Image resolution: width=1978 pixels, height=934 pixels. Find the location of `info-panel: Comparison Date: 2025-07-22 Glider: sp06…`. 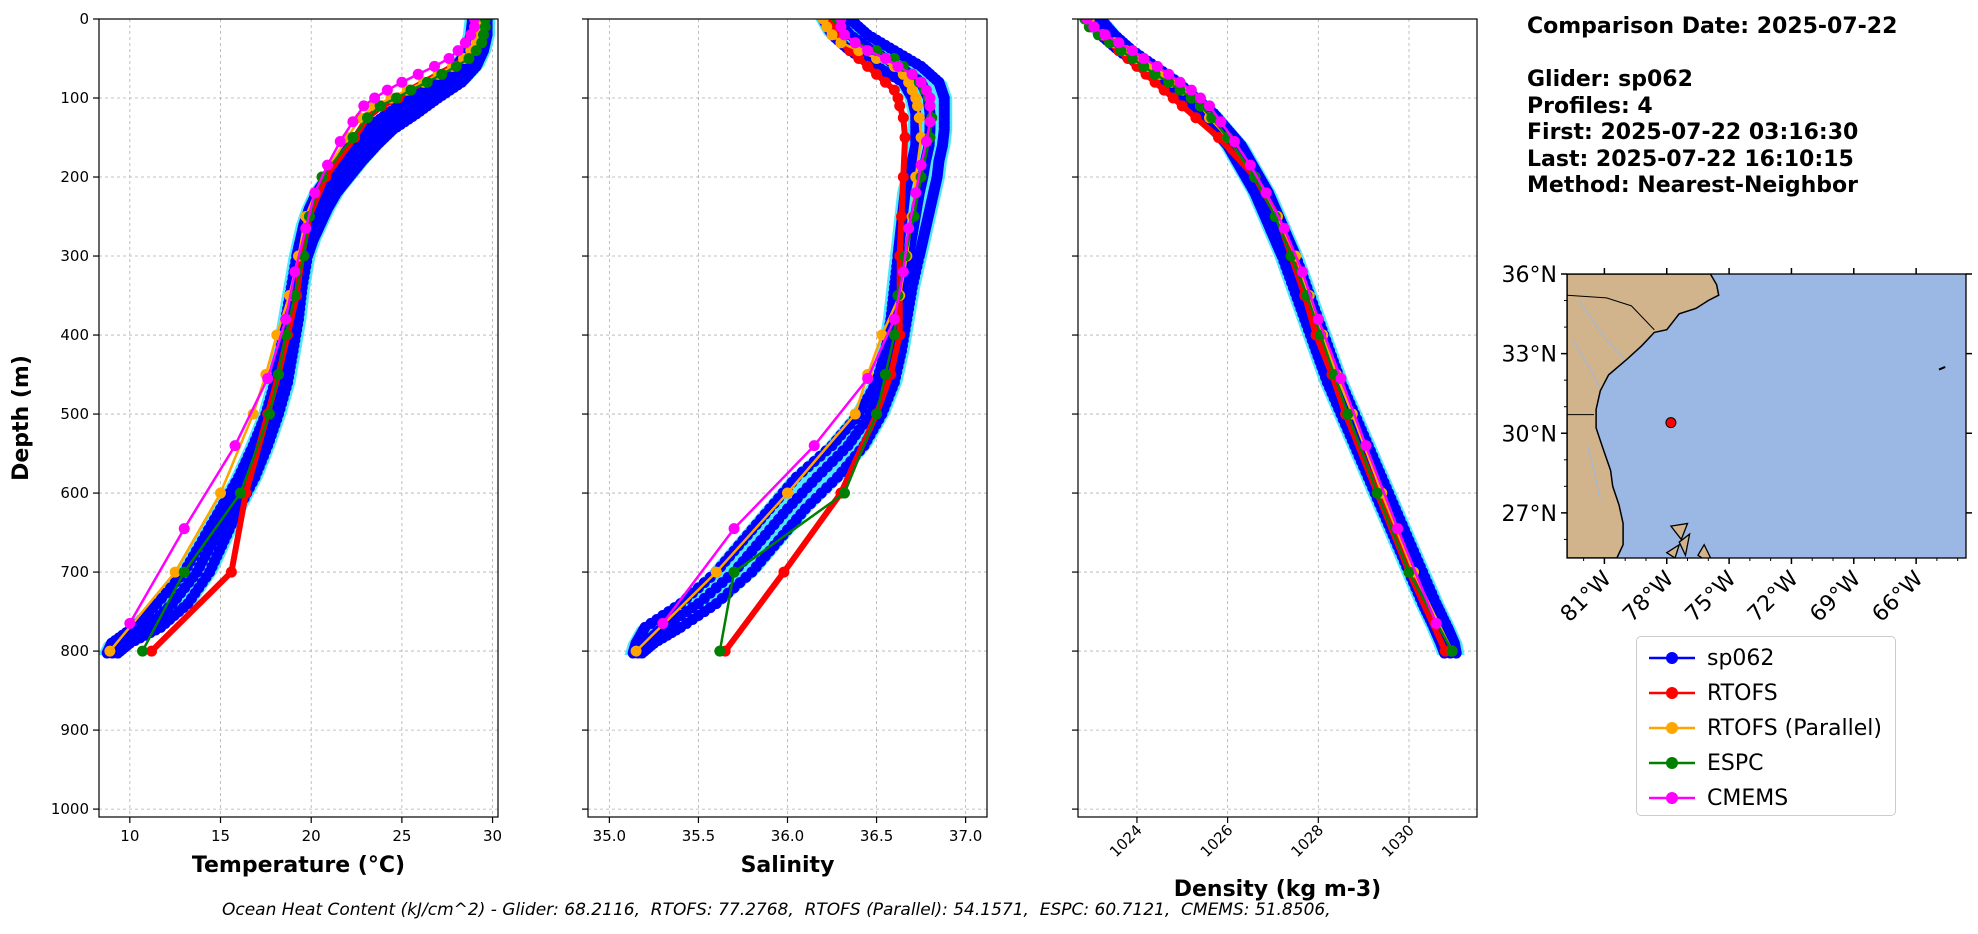

info-panel: Comparison Date: 2025-07-22 Glider: sp06… is located at coordinates (1712, 107).